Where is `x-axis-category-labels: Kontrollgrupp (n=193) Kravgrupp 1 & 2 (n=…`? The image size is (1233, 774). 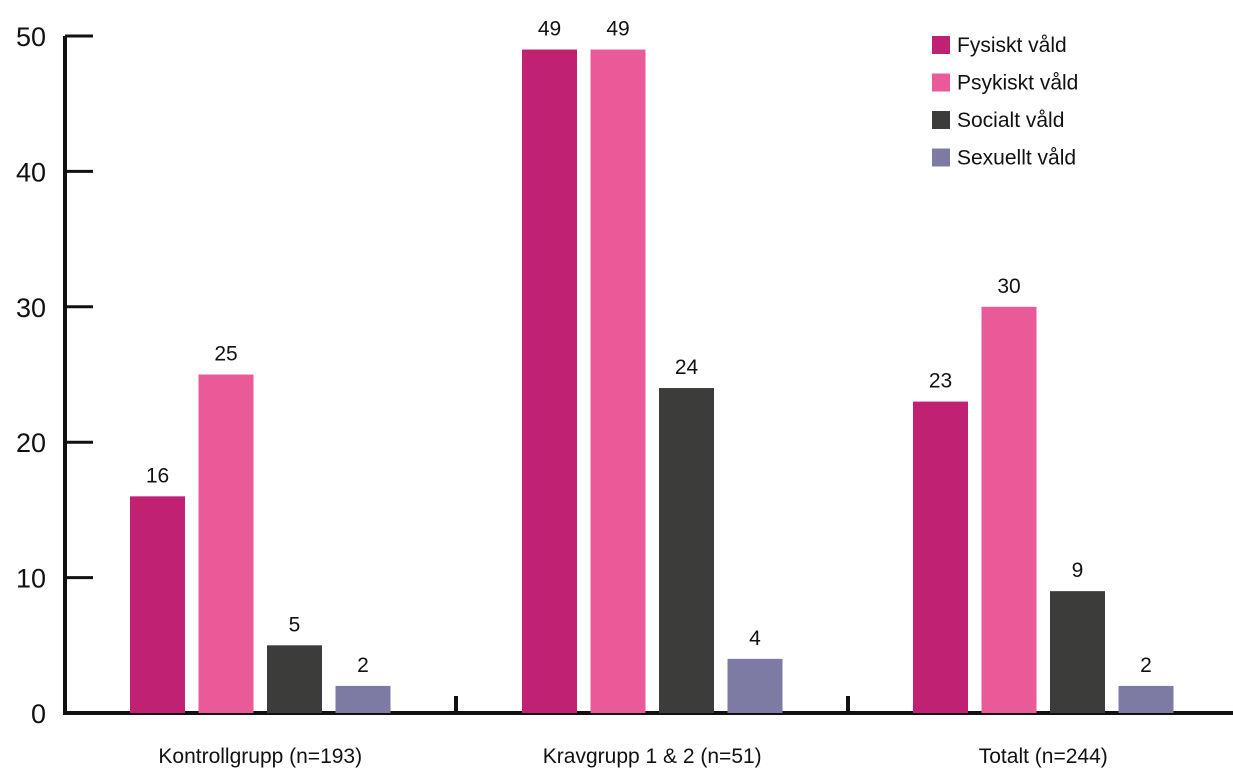
x-axis-category-labels: Kontrollgrupp (n=193) Kravgrupp 1 & 2 (n=… is located at coordinates (632, 756).